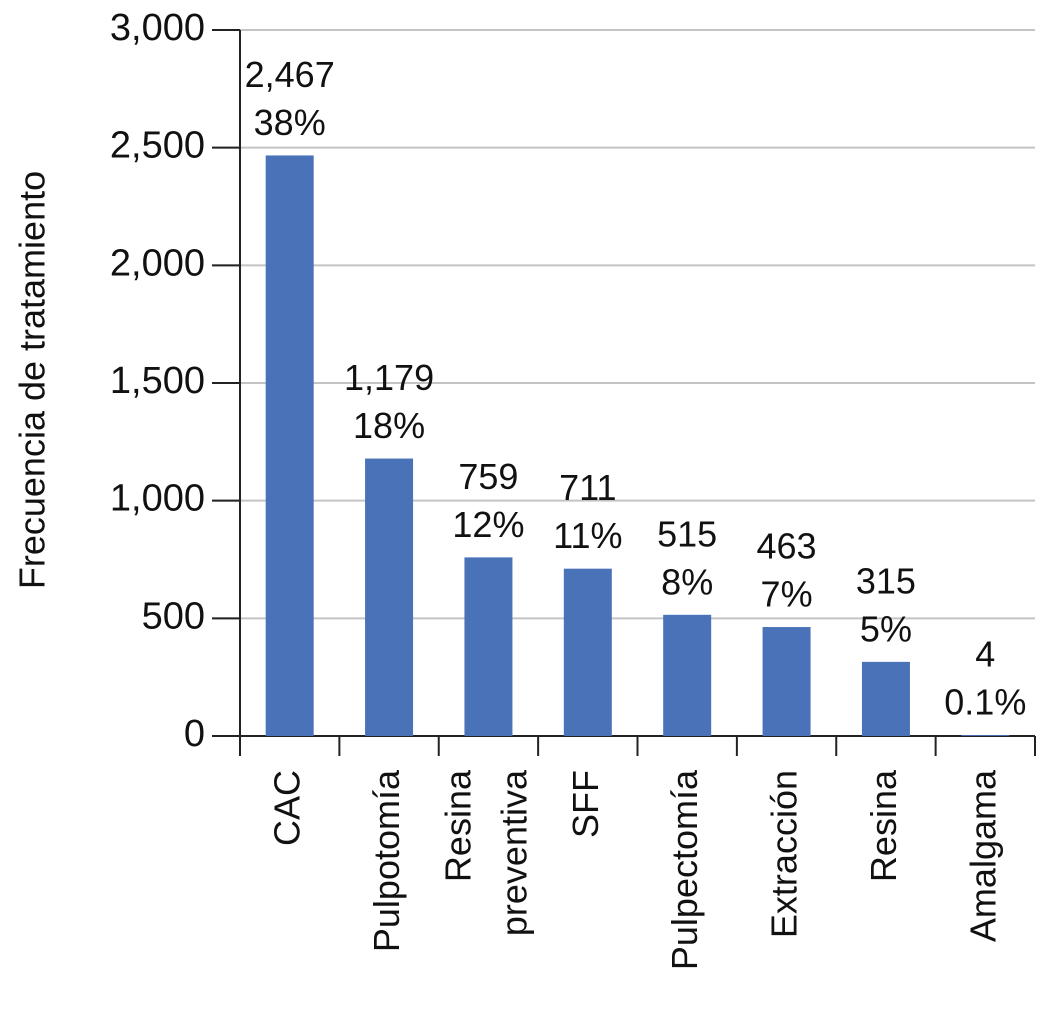  What do you see at coordinates (488, 524) in the screenshot?
I see `share-label: 12%` at bounding box center [488, 524].